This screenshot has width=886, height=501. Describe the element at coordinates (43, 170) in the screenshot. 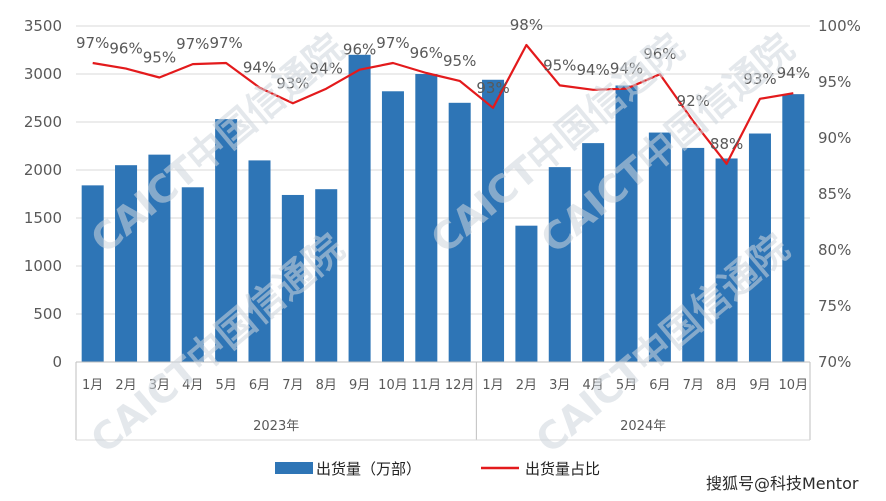

I see `y-left-tick-label: 2000` at that location.